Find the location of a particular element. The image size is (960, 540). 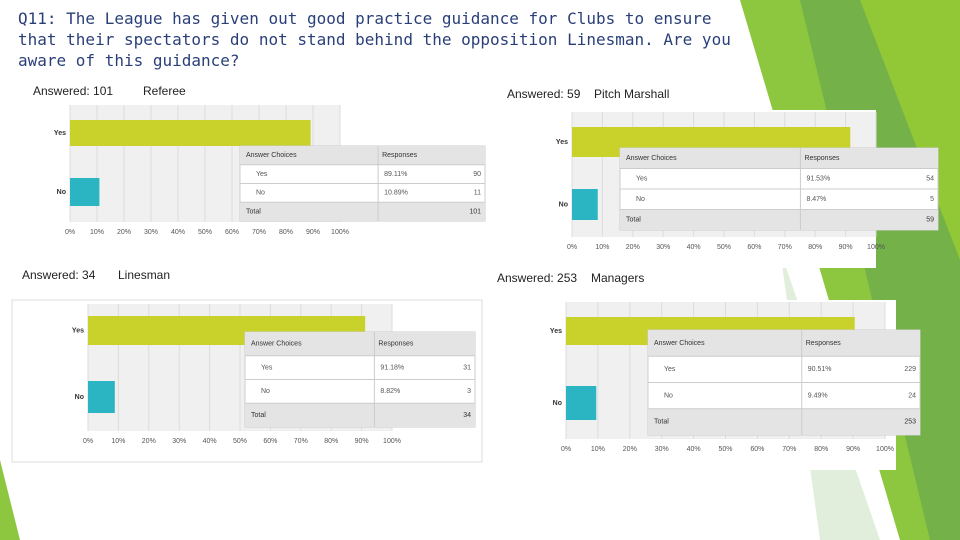

table-count: 24 is located at coordinates (912, 395).